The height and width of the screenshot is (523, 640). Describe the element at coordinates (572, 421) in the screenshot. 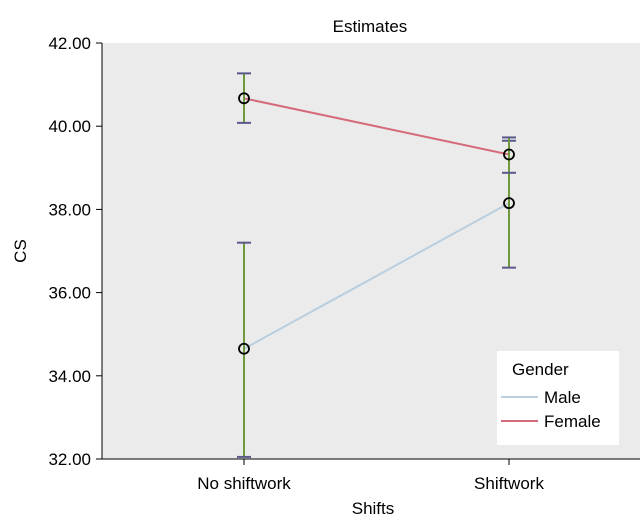

I see `legend-label-female: Female` at that location.